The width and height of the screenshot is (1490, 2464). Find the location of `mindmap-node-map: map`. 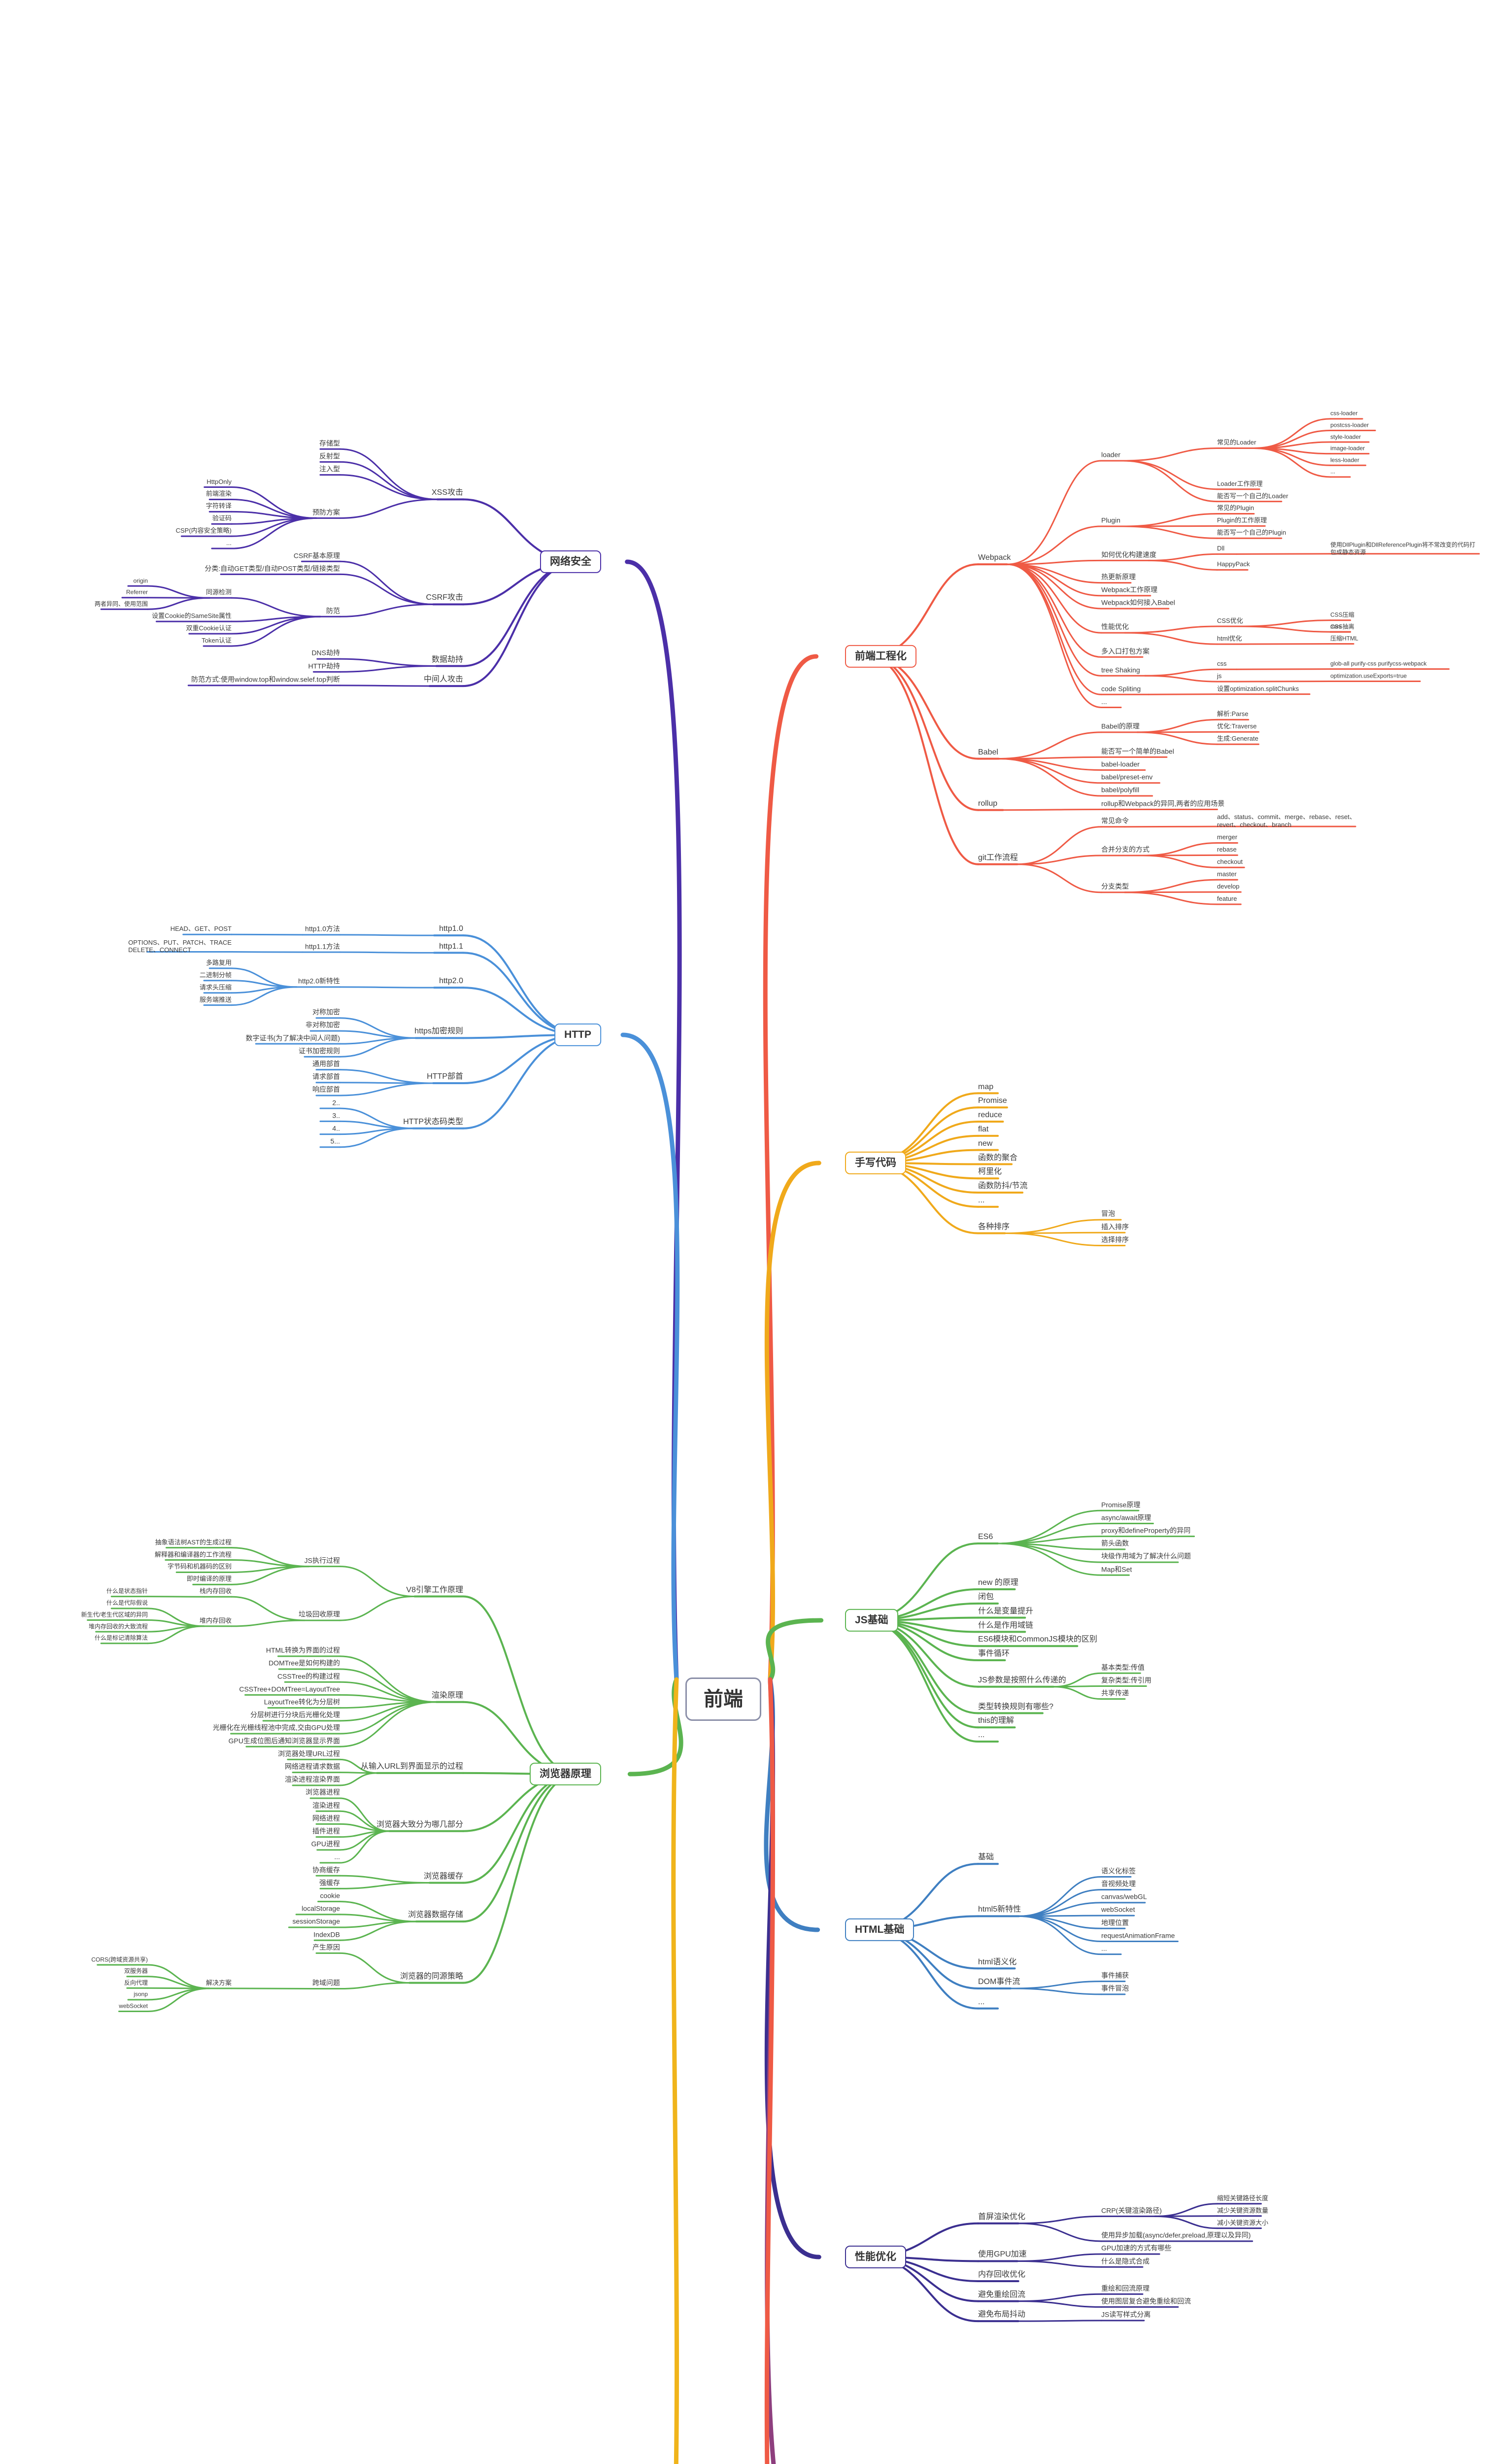

mindmap-node-map: map is located at coordinates (985, 1087).